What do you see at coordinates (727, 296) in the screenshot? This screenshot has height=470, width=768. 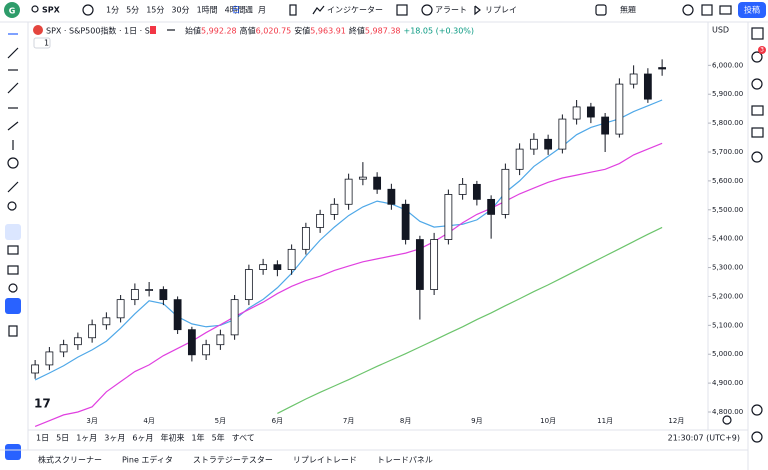 I see `y-tick-label: 5,200.00` at bounding box center [727, 296].